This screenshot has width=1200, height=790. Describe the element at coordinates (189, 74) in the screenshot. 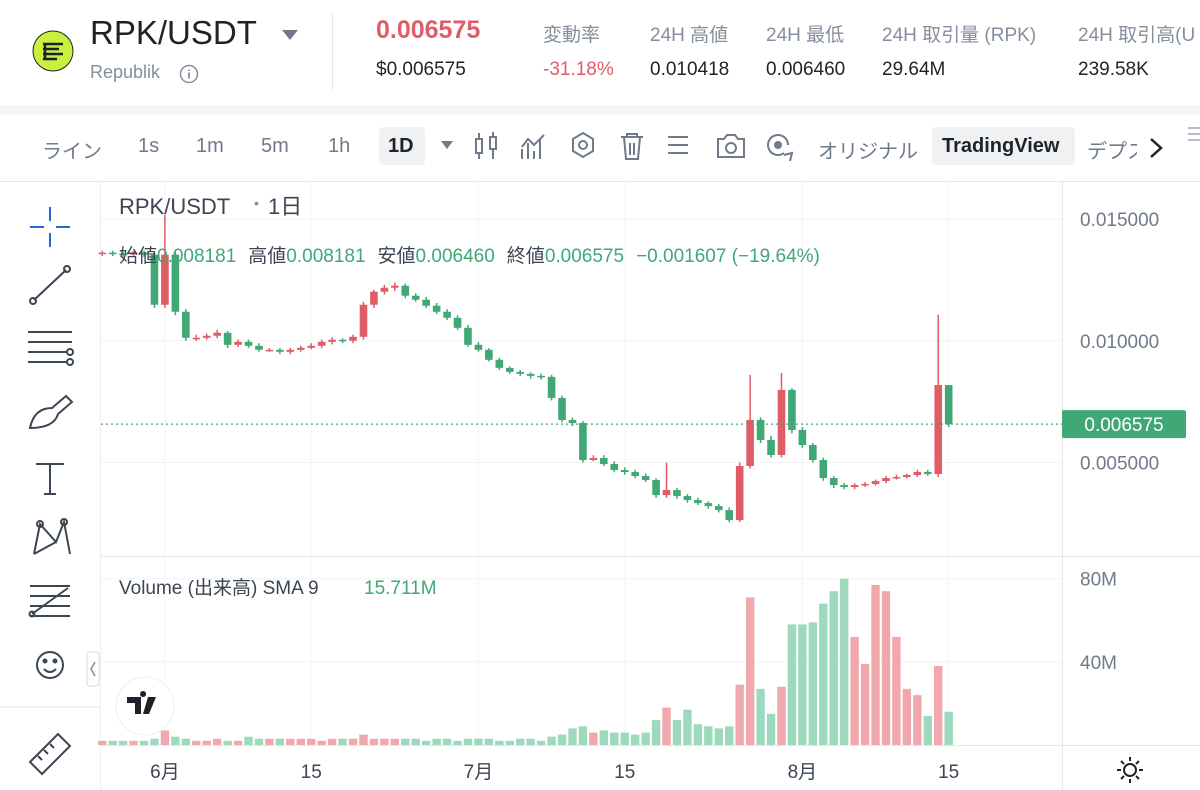

I see `info-icon` at that location.